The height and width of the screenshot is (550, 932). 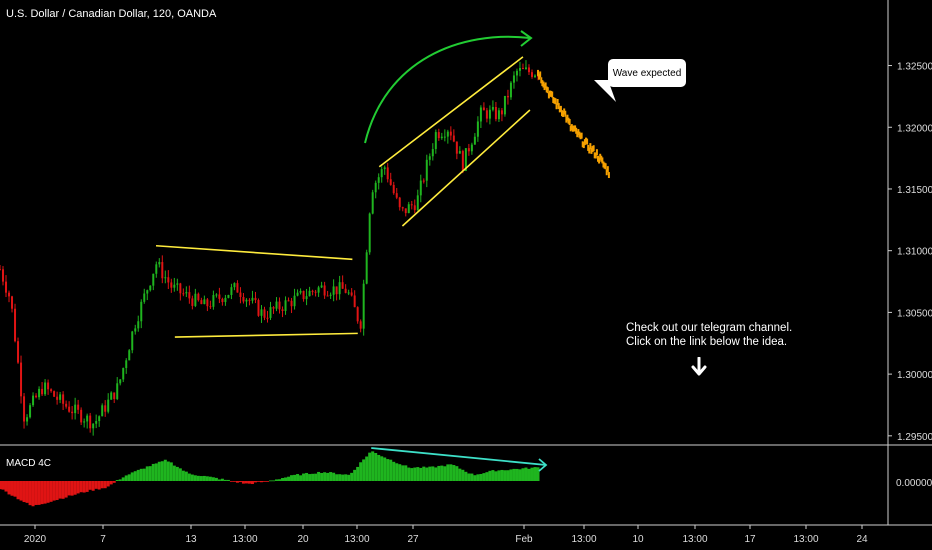 What do you see at coordinates (638, 539) in the screenshot?
I see `time-tick-label: 10` at bounding box center [638, 539].